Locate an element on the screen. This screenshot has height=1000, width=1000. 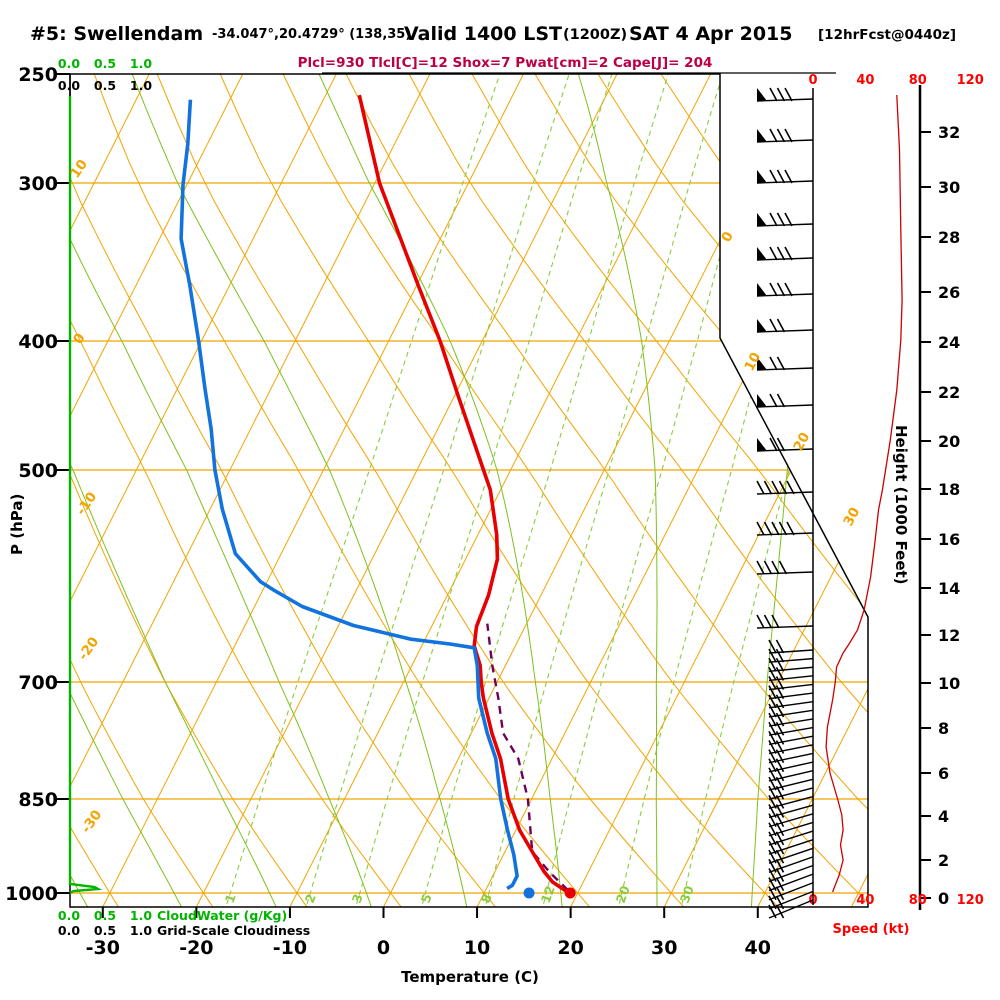
isotherm-label: 30 is located at coordinates (851, 517).